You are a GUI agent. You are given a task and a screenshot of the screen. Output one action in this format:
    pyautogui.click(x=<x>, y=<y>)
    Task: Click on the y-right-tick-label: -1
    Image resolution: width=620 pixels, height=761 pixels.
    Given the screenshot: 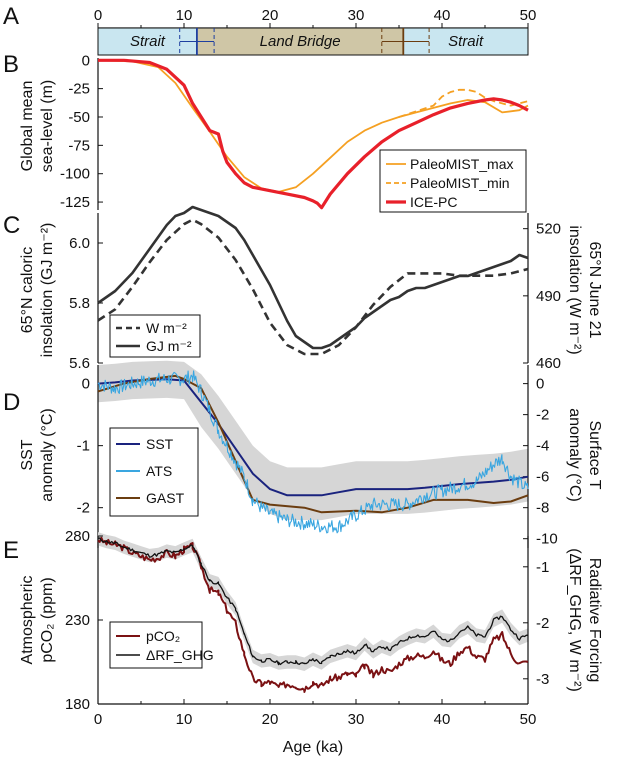 What is the action you would take?
    pyautogui.click(x=542, y=567)
    